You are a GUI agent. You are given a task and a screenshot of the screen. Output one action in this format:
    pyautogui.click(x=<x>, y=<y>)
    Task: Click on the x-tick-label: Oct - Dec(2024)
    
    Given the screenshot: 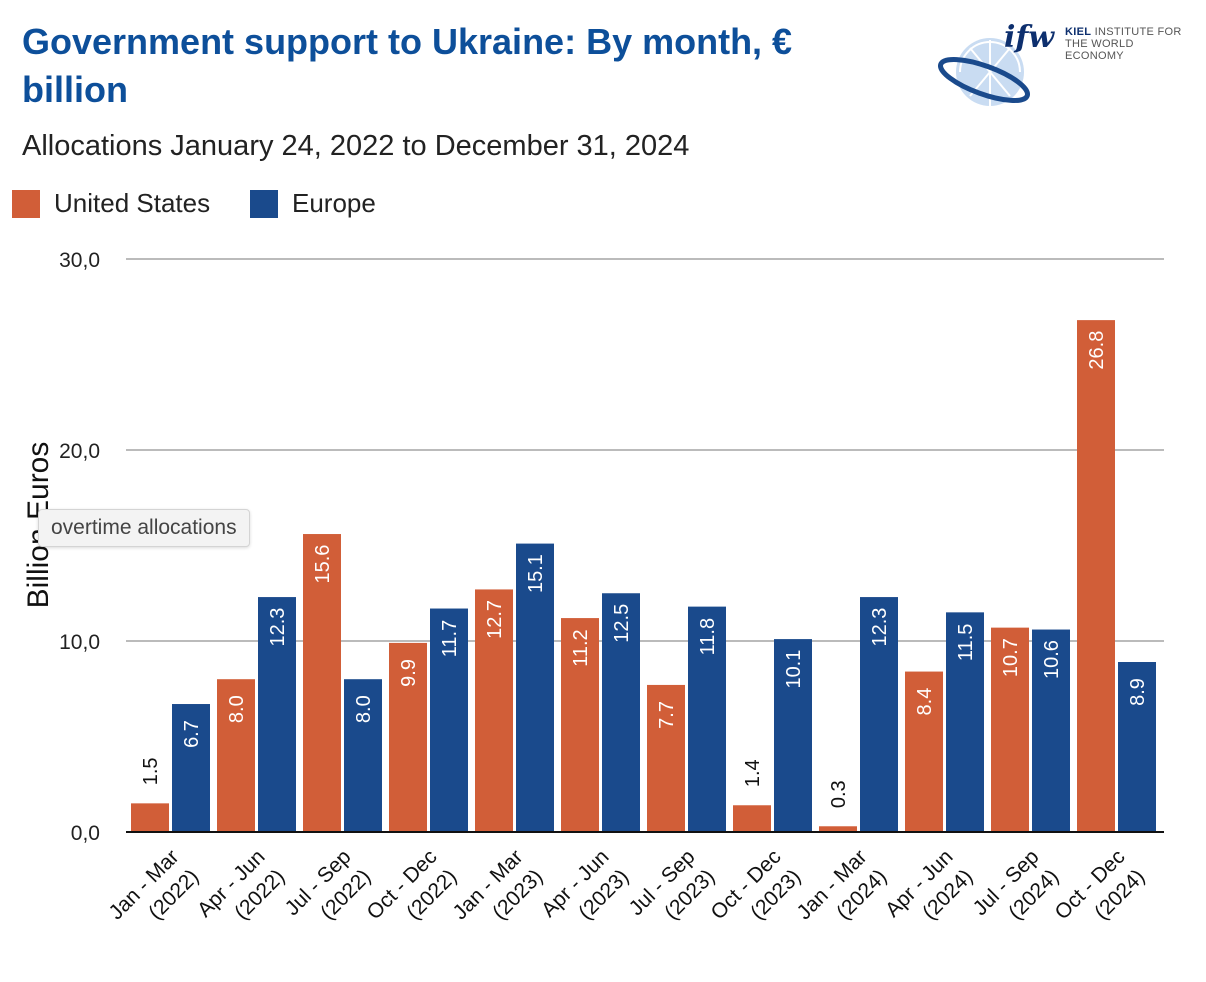 What is the action you would take?
    pyautogui.click(x=1100, y=884)
    